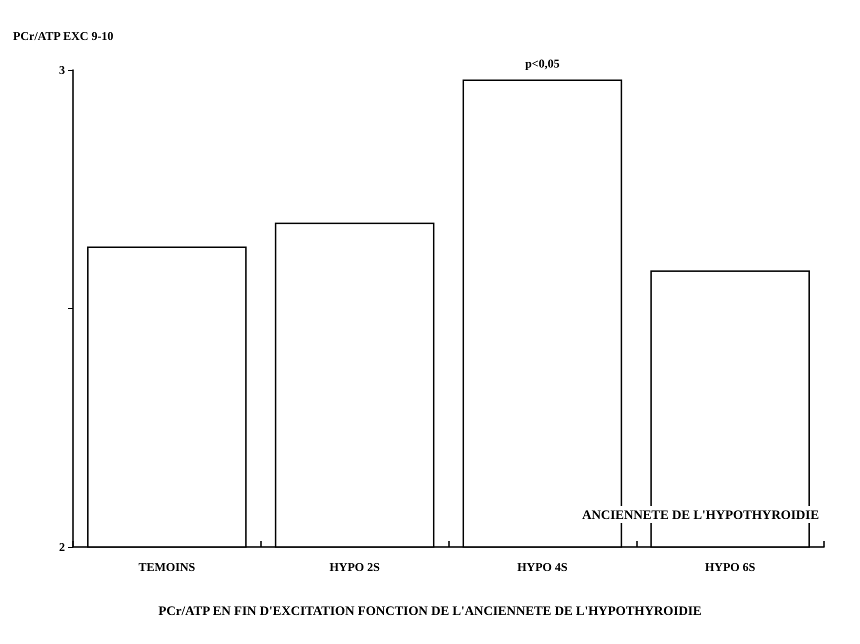 This screenshot has width=860, height=644. I want to click on text: PCr/ATP EN FIN D'EXCITATION FONCTION DE L'ANCIENNETE DE L'HYPOTHYROIDIE, so click(430, 610).